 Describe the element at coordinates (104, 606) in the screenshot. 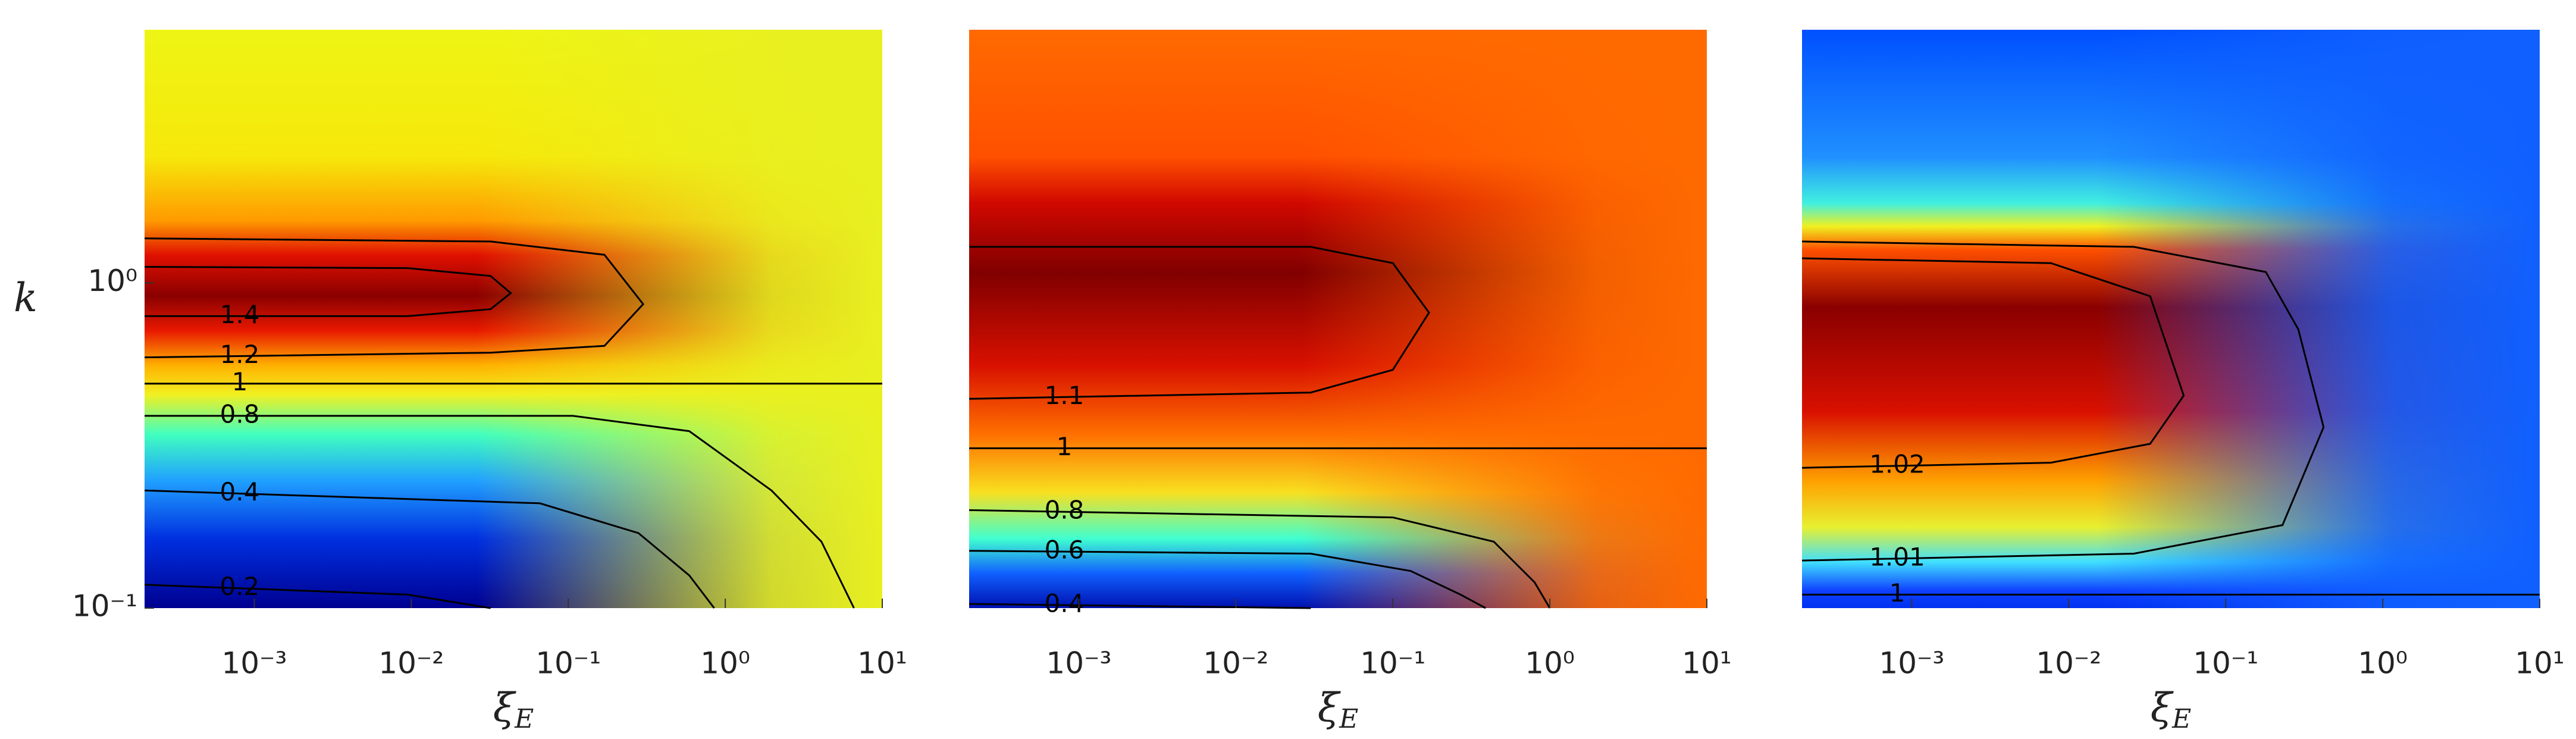

I see `y-tick-label: 10⁻¹` at that location.